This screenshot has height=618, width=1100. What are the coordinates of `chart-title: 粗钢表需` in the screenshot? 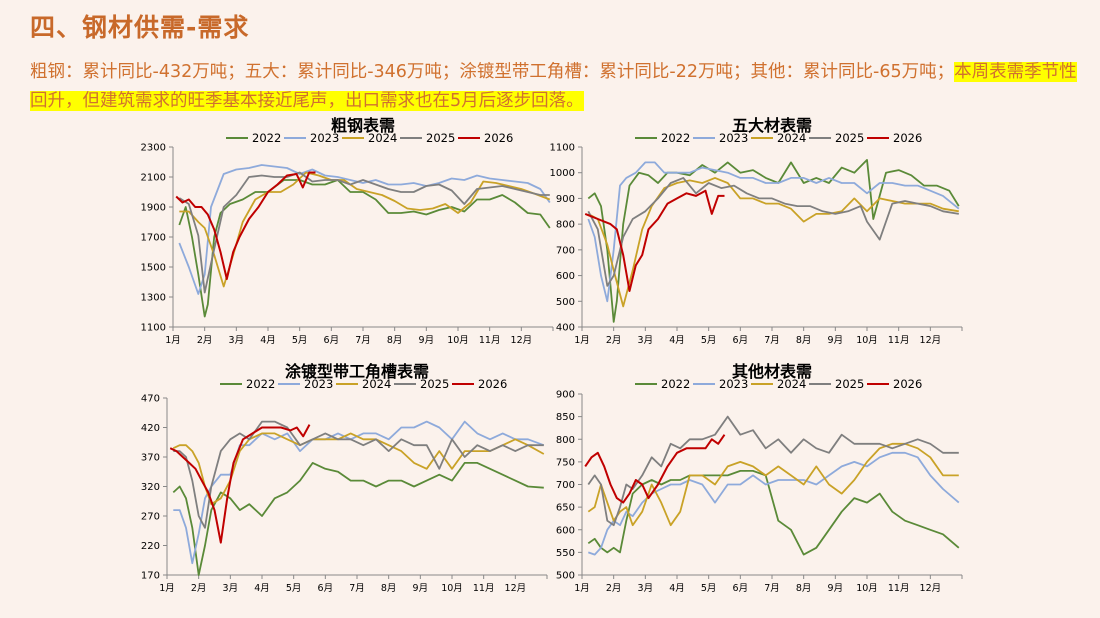 It's located at (363, 125).